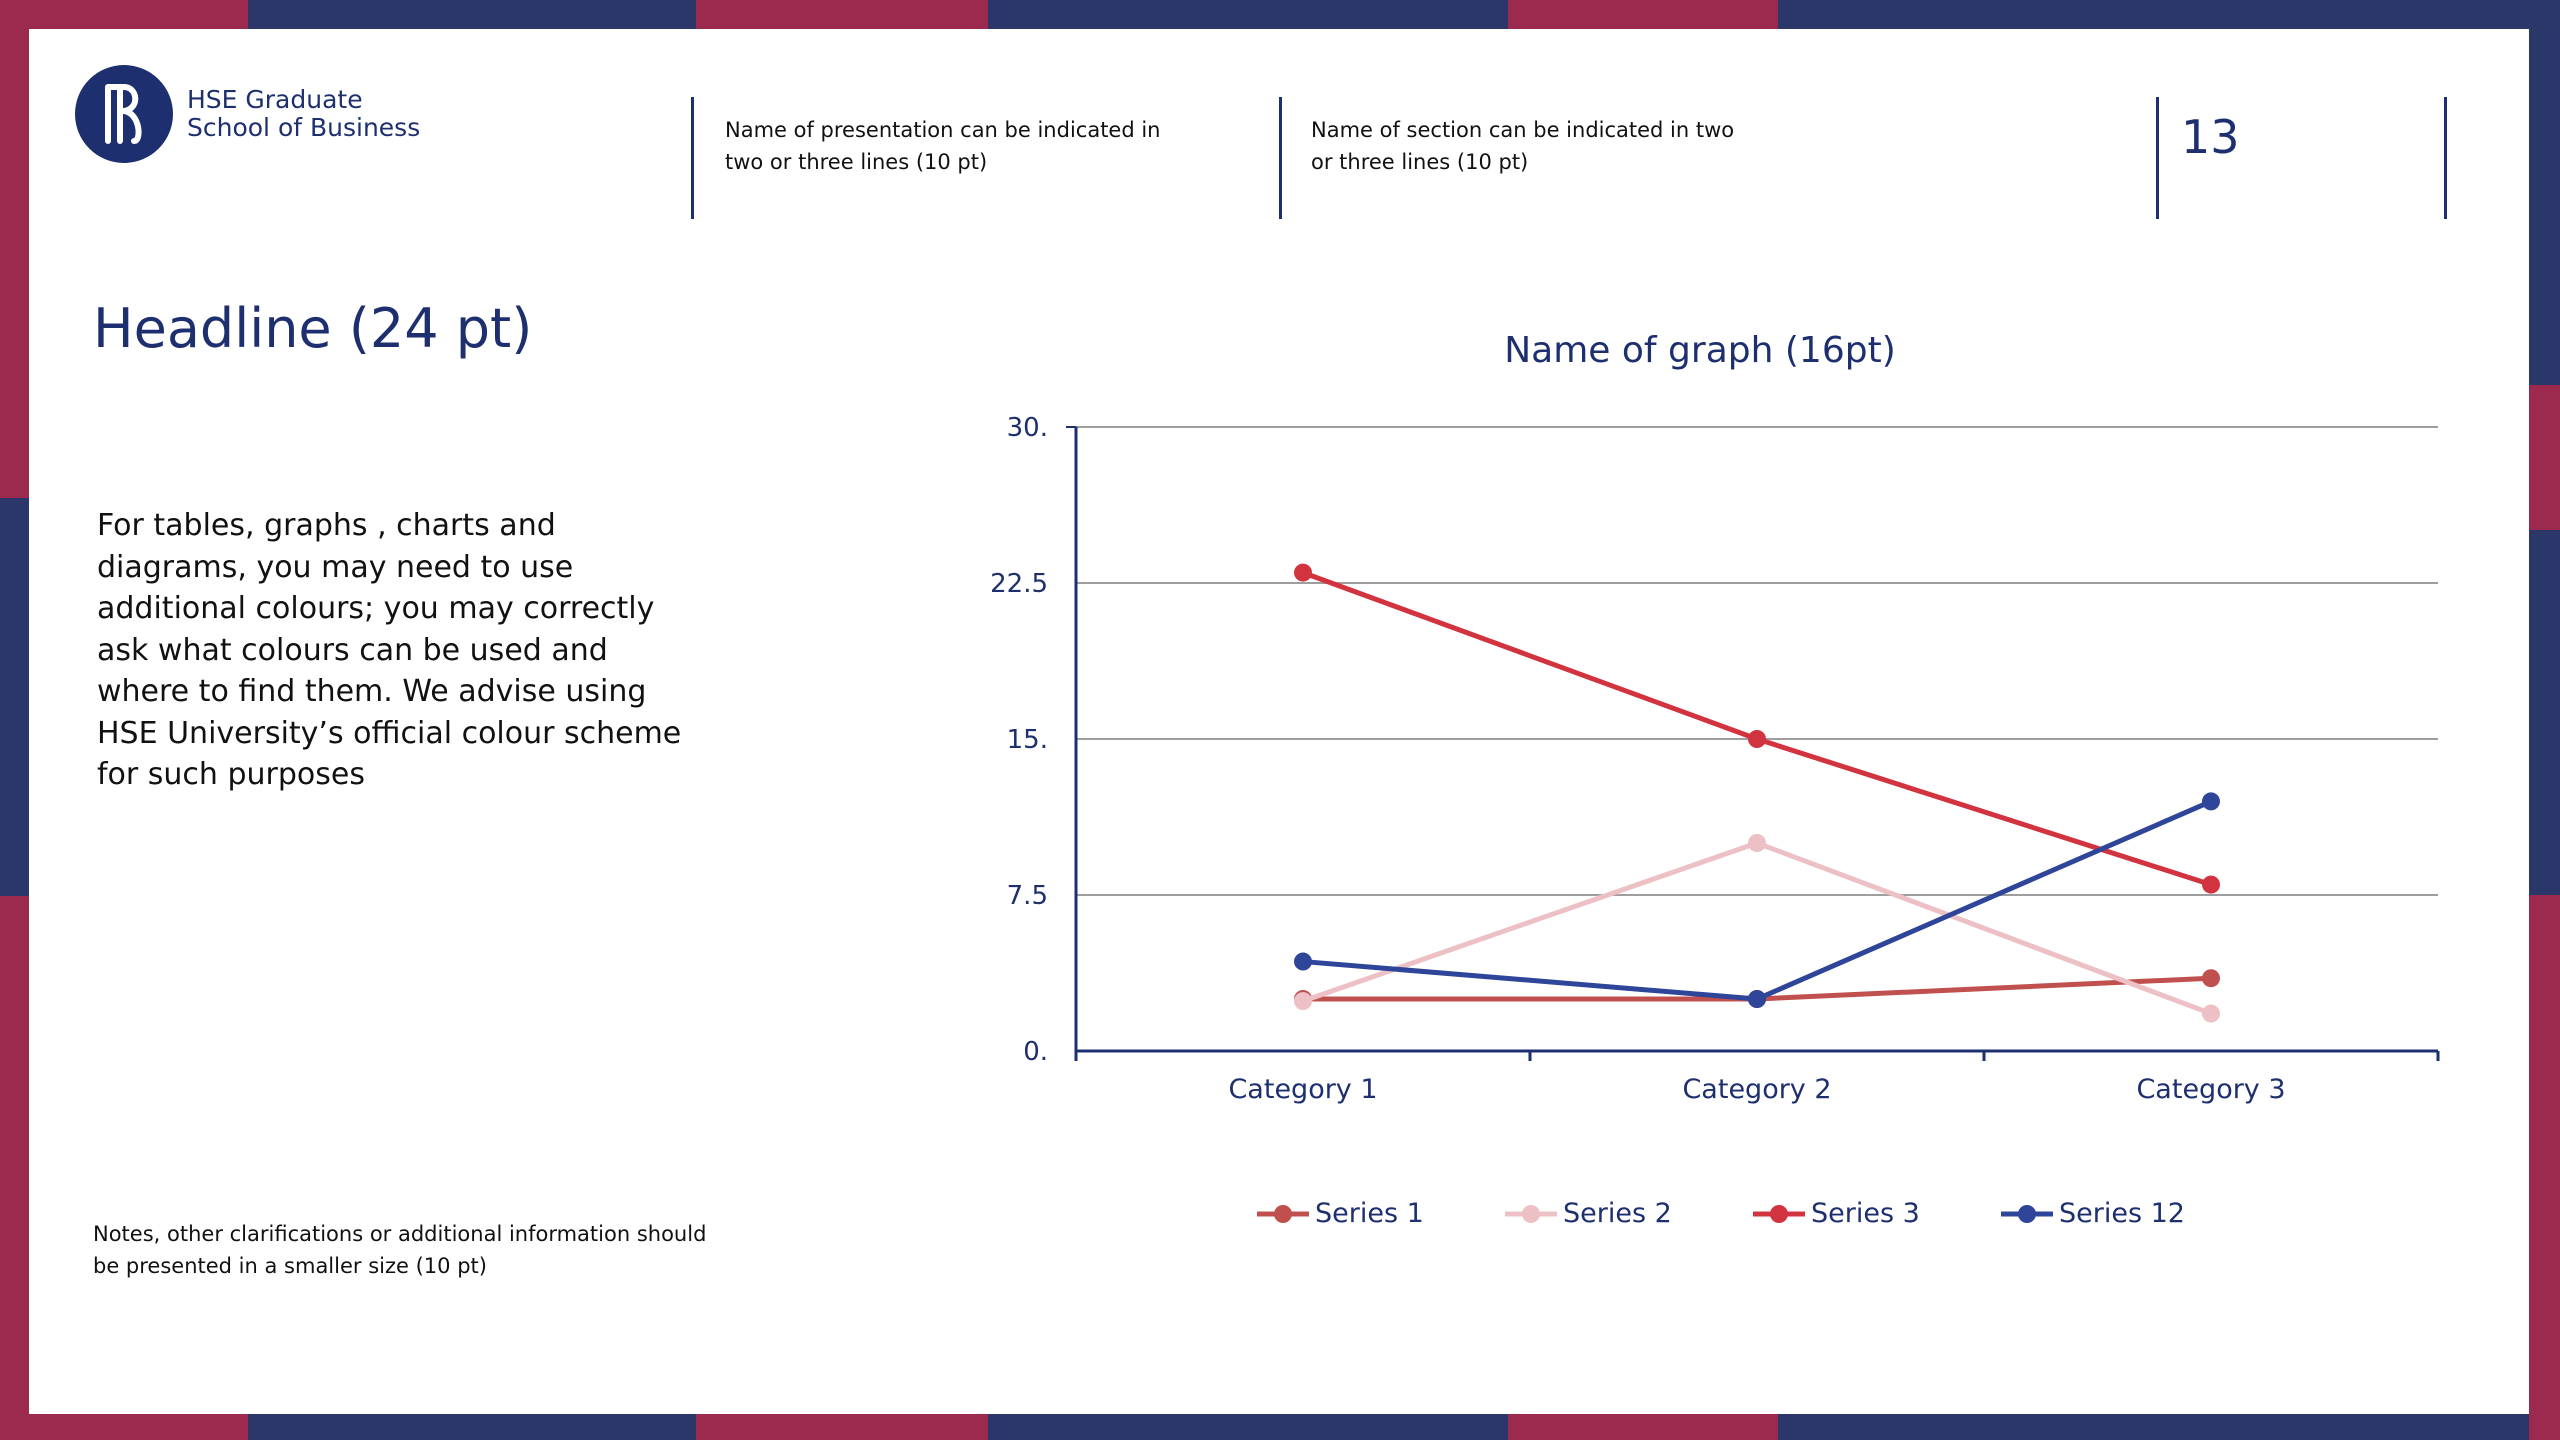 This screenshot has height=1440, width=2560. I want to click on frame-top-diamond, so click(1248, 14).